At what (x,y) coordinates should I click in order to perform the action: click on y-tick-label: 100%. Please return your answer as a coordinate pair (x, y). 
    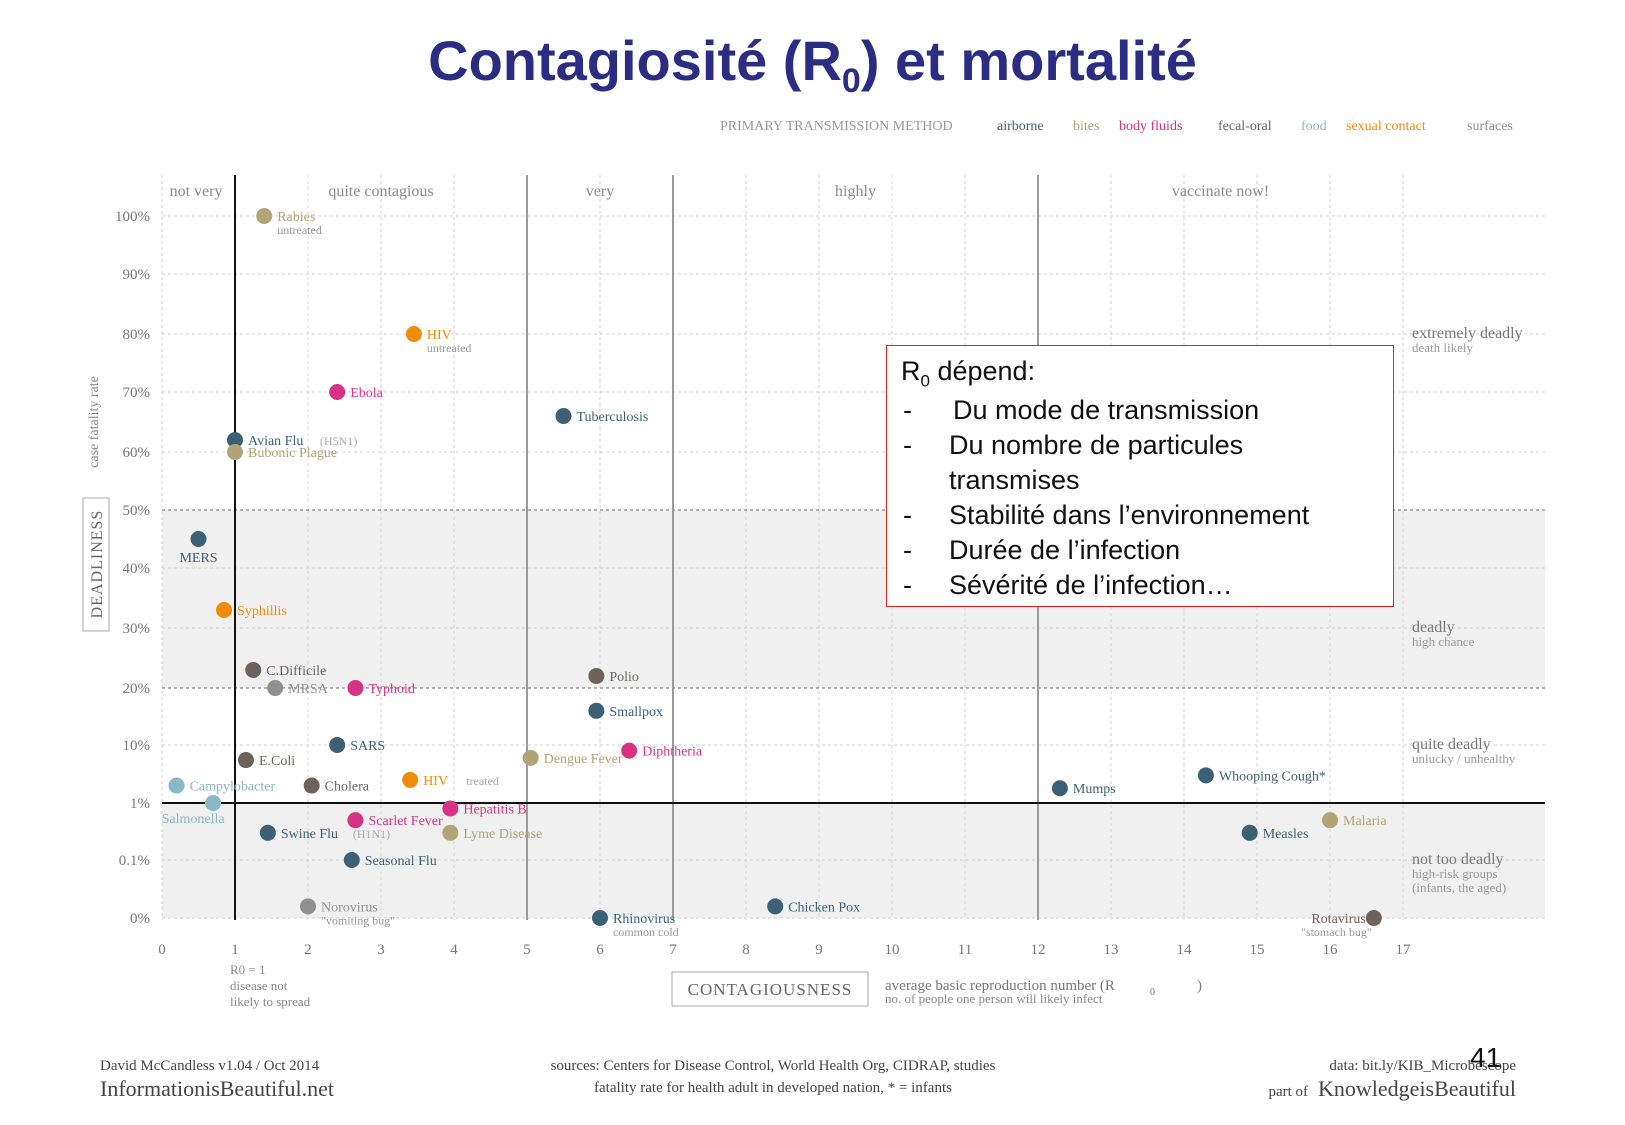
    Looking at the image, I should click on (132, 217).